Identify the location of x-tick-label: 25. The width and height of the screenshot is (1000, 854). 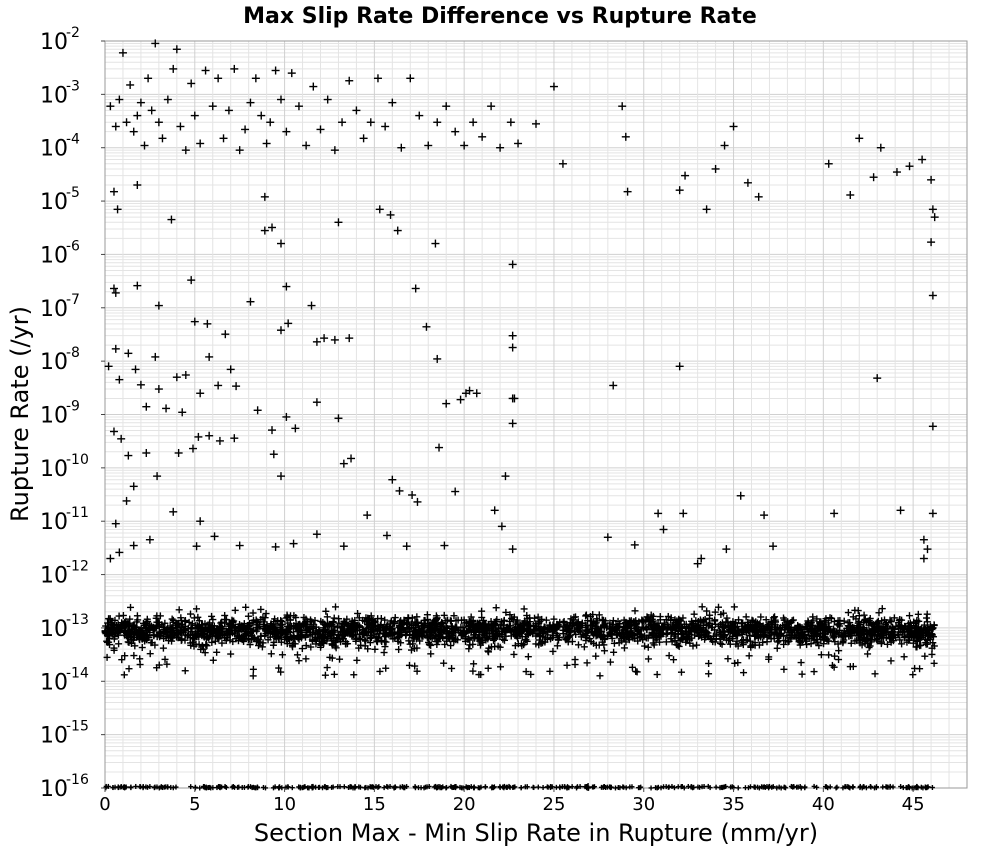
(554, 804).